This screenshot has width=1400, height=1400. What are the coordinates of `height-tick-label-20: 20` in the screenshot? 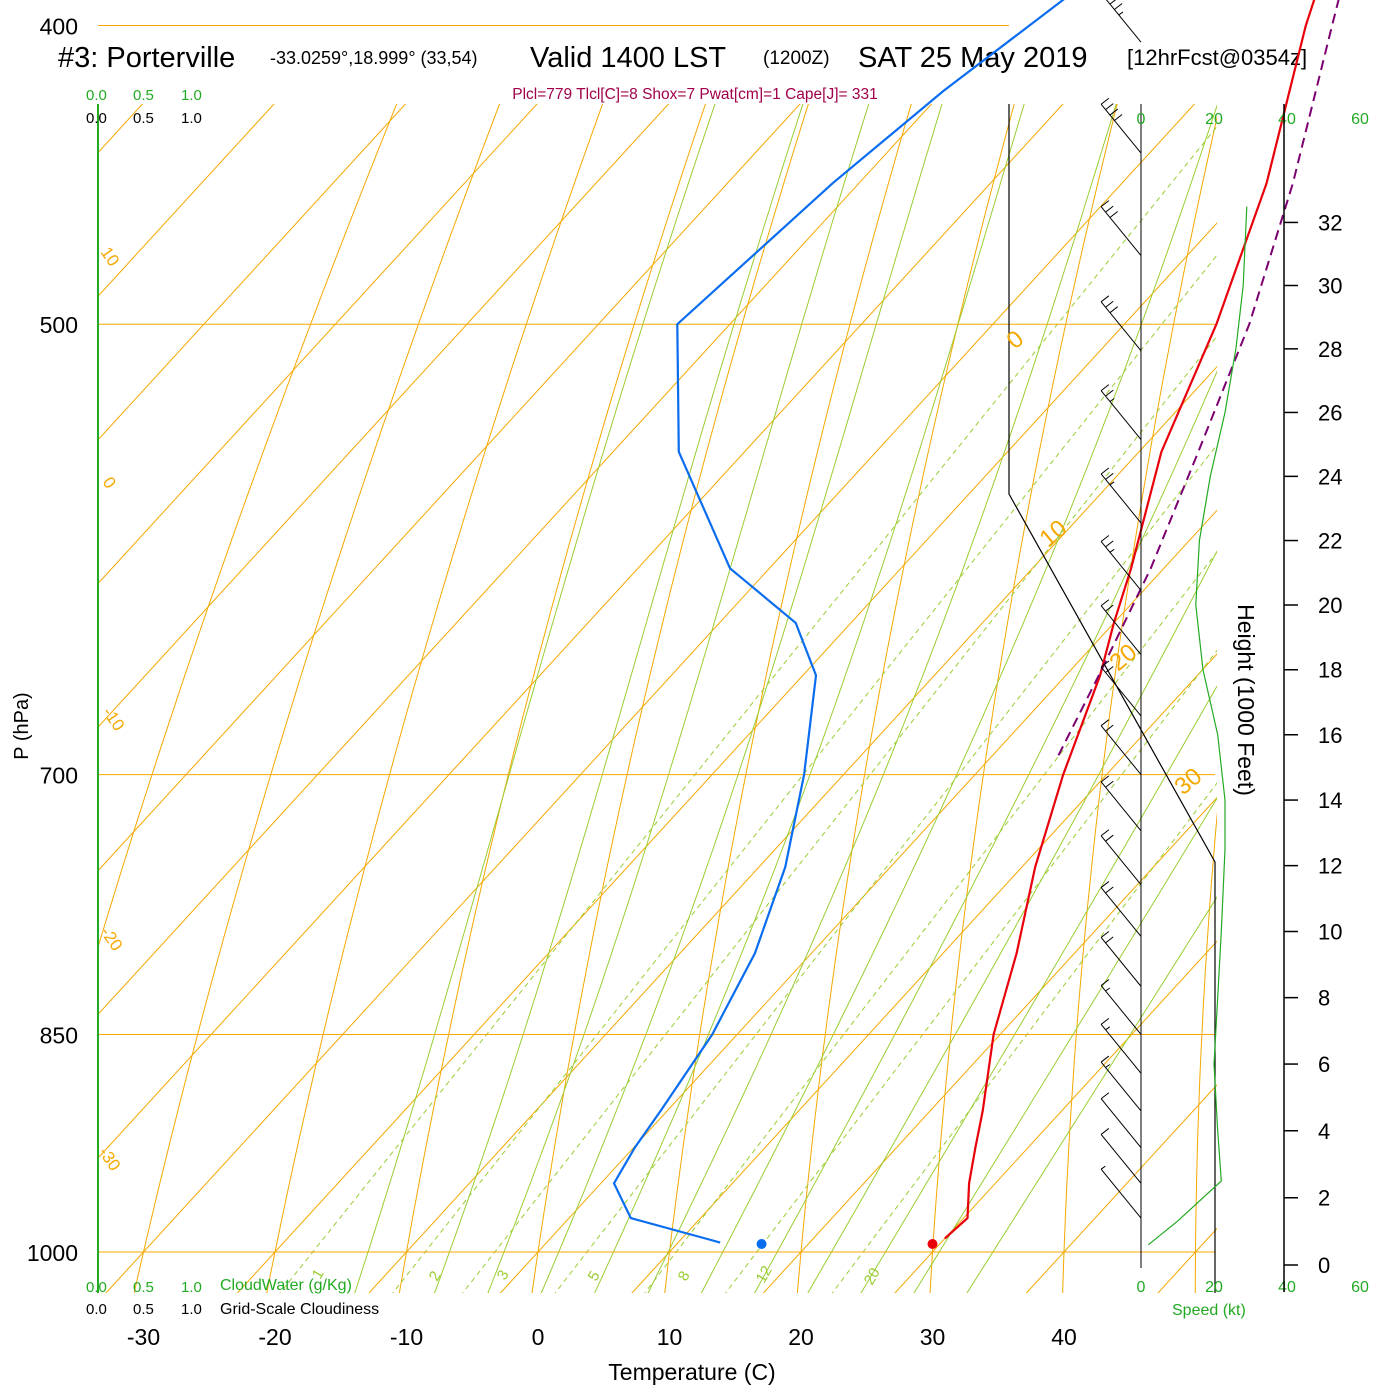 It's located at (1330, 605).